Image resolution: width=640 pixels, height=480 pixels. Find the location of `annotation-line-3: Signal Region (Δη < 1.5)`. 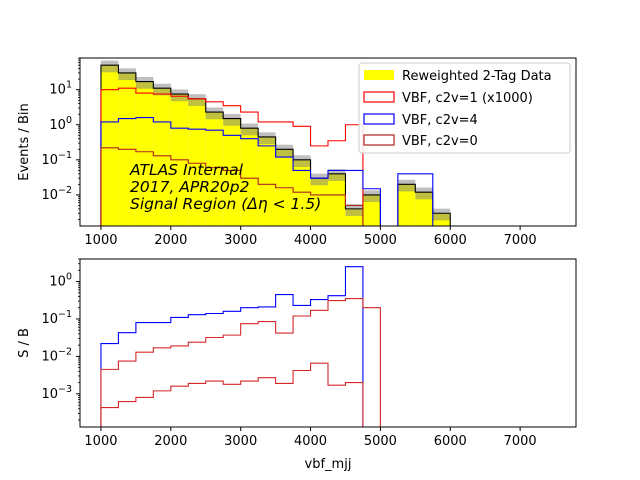

annotation-line-3: Signal Region (Δη < 1.5) is located at coordinates (225, 204).